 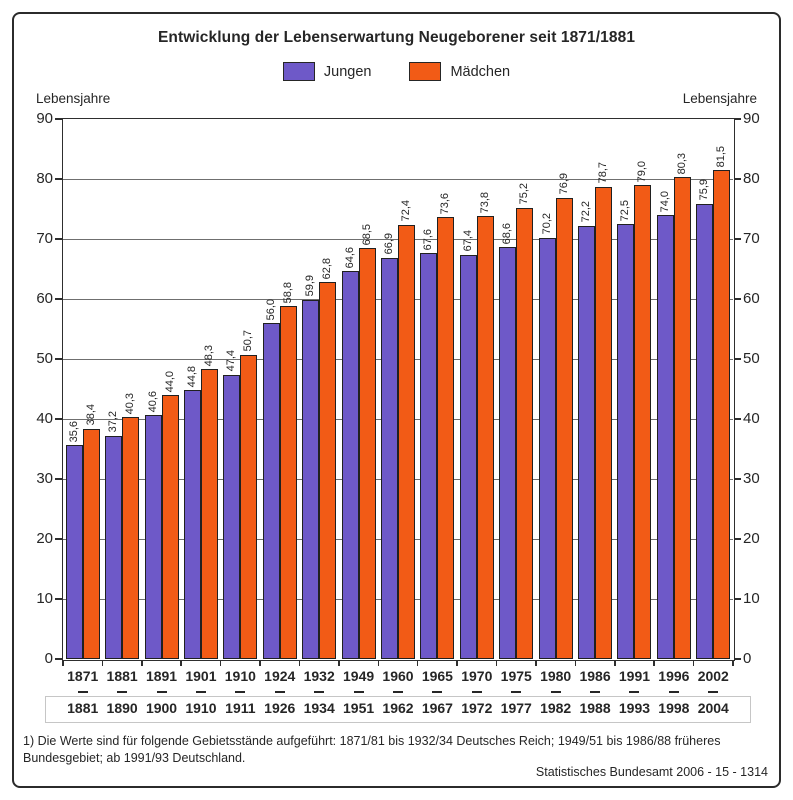 I want to click on bar-mädchen-1901, so click(x=209, y=514).